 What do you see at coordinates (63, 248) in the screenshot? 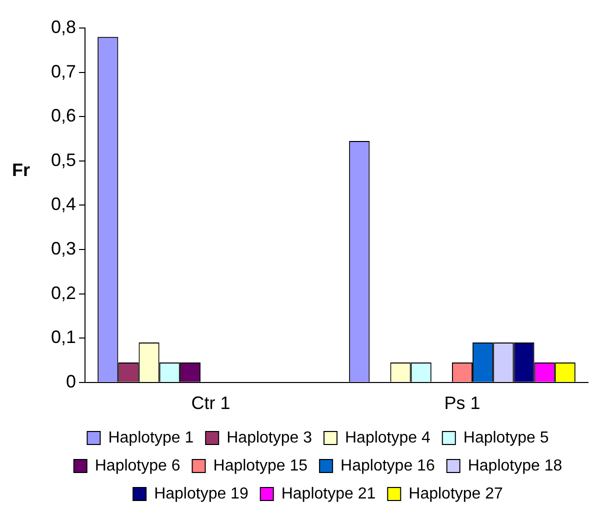
I see `y-tick-label: 0,3` at bounding box center [63, 248].